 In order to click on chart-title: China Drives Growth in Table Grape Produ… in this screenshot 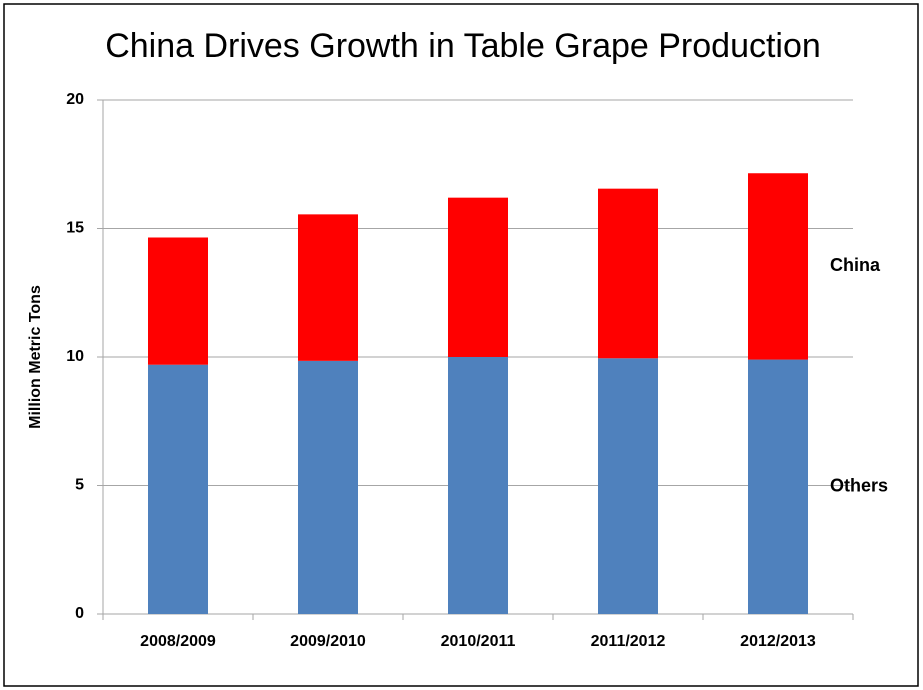, I will do `click(463, 46)`.